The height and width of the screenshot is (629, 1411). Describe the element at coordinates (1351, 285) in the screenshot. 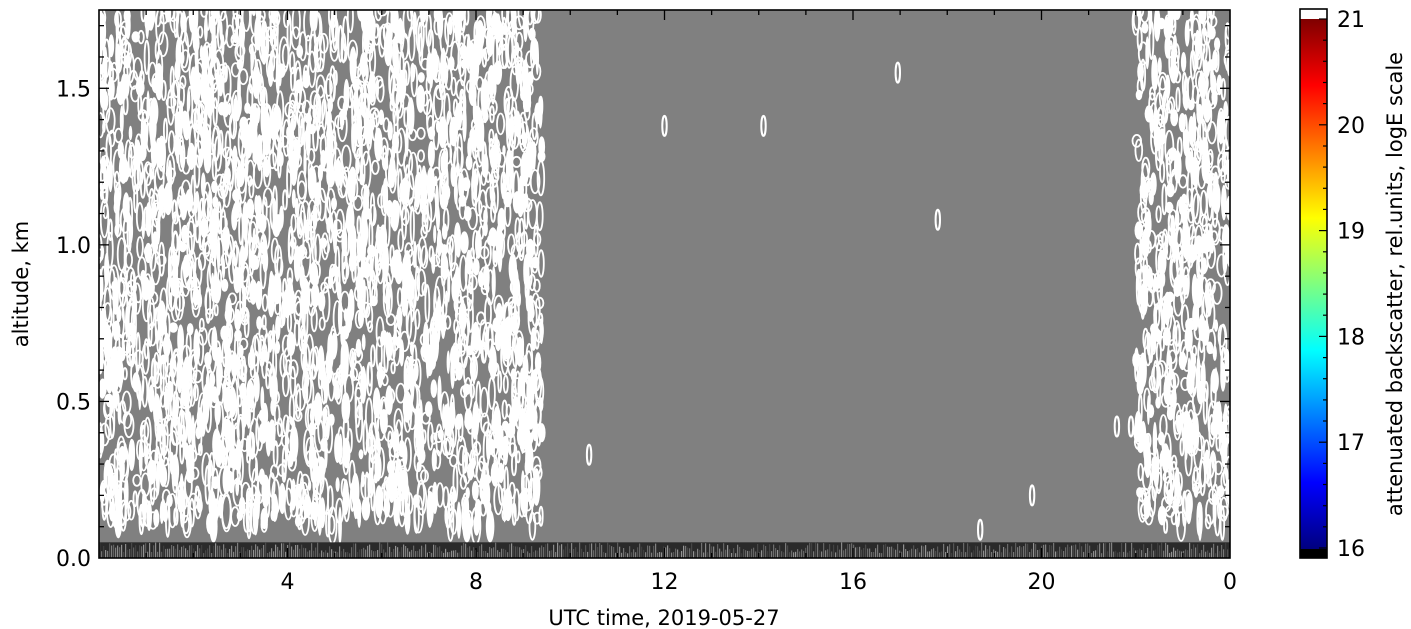

I see `colorbar-tick-labels: 16 17 18 19 20 21` at that location.